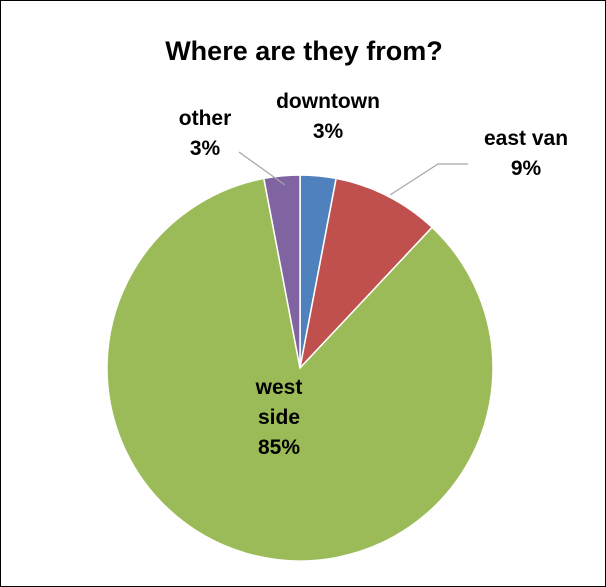 This screenshot has width=606, height=587. Describe the element at coordinates (428, 179) in the screenshot. I see `leader-line-east-van` at that location.